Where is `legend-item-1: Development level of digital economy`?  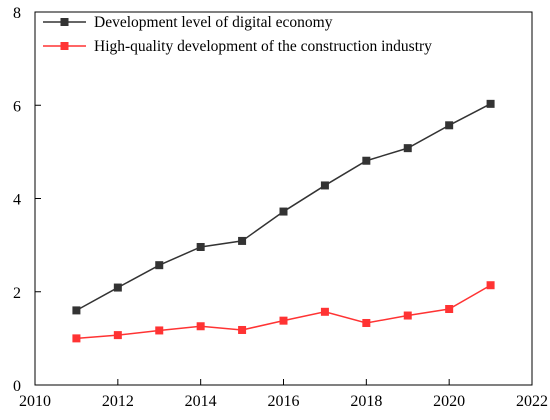 legend-item-1: Development level of digital economy is located at coordinates (188, 22).